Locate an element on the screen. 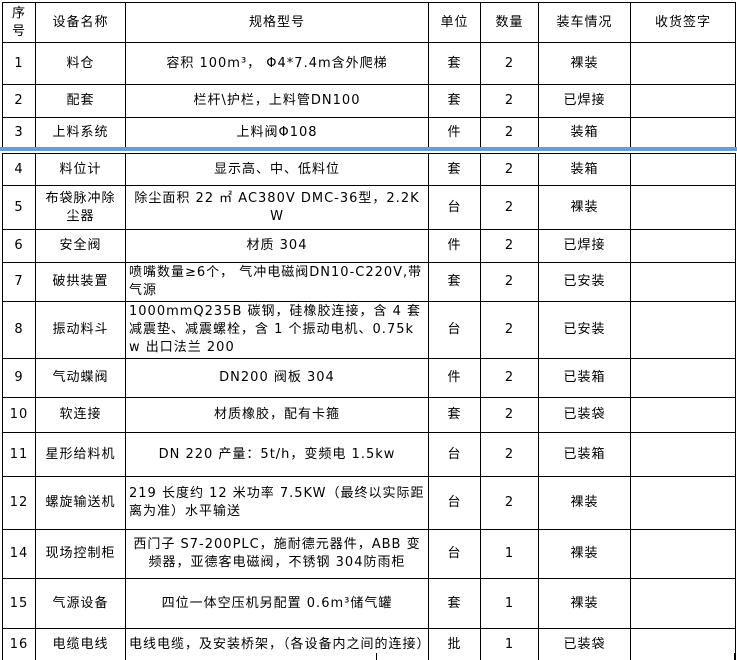 The image size is (737, 660). cell-equipment-name: 料位计 is located at coordinates (80, 169).